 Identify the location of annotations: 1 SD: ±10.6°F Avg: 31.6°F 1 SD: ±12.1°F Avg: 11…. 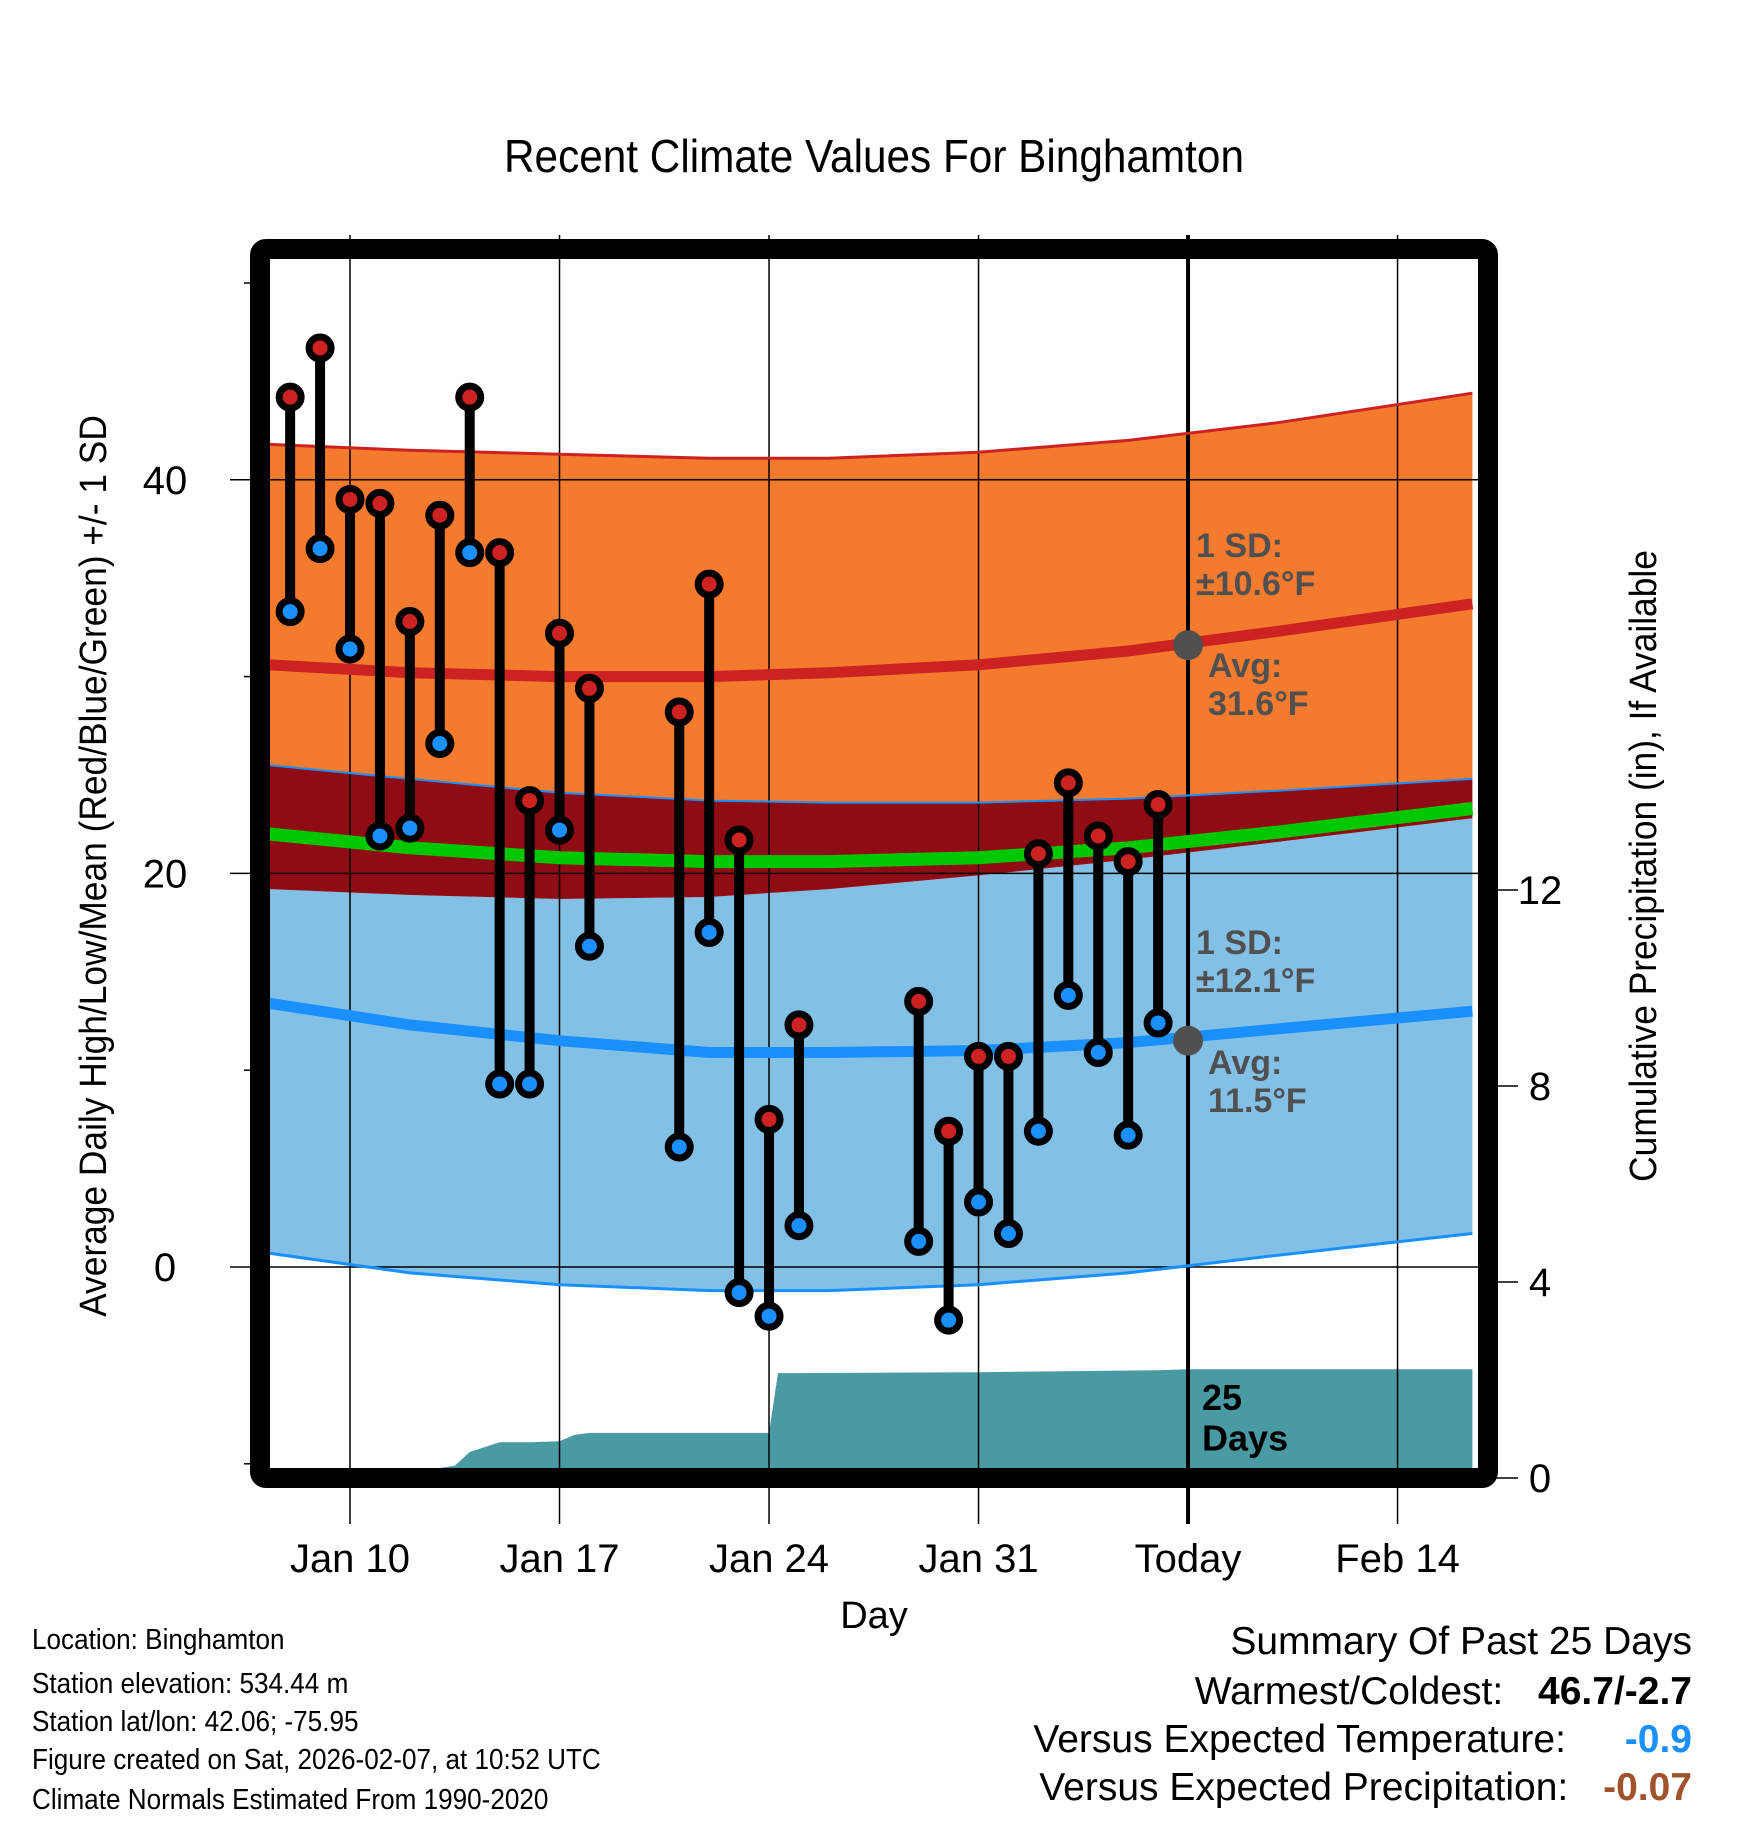
(1244, 992).